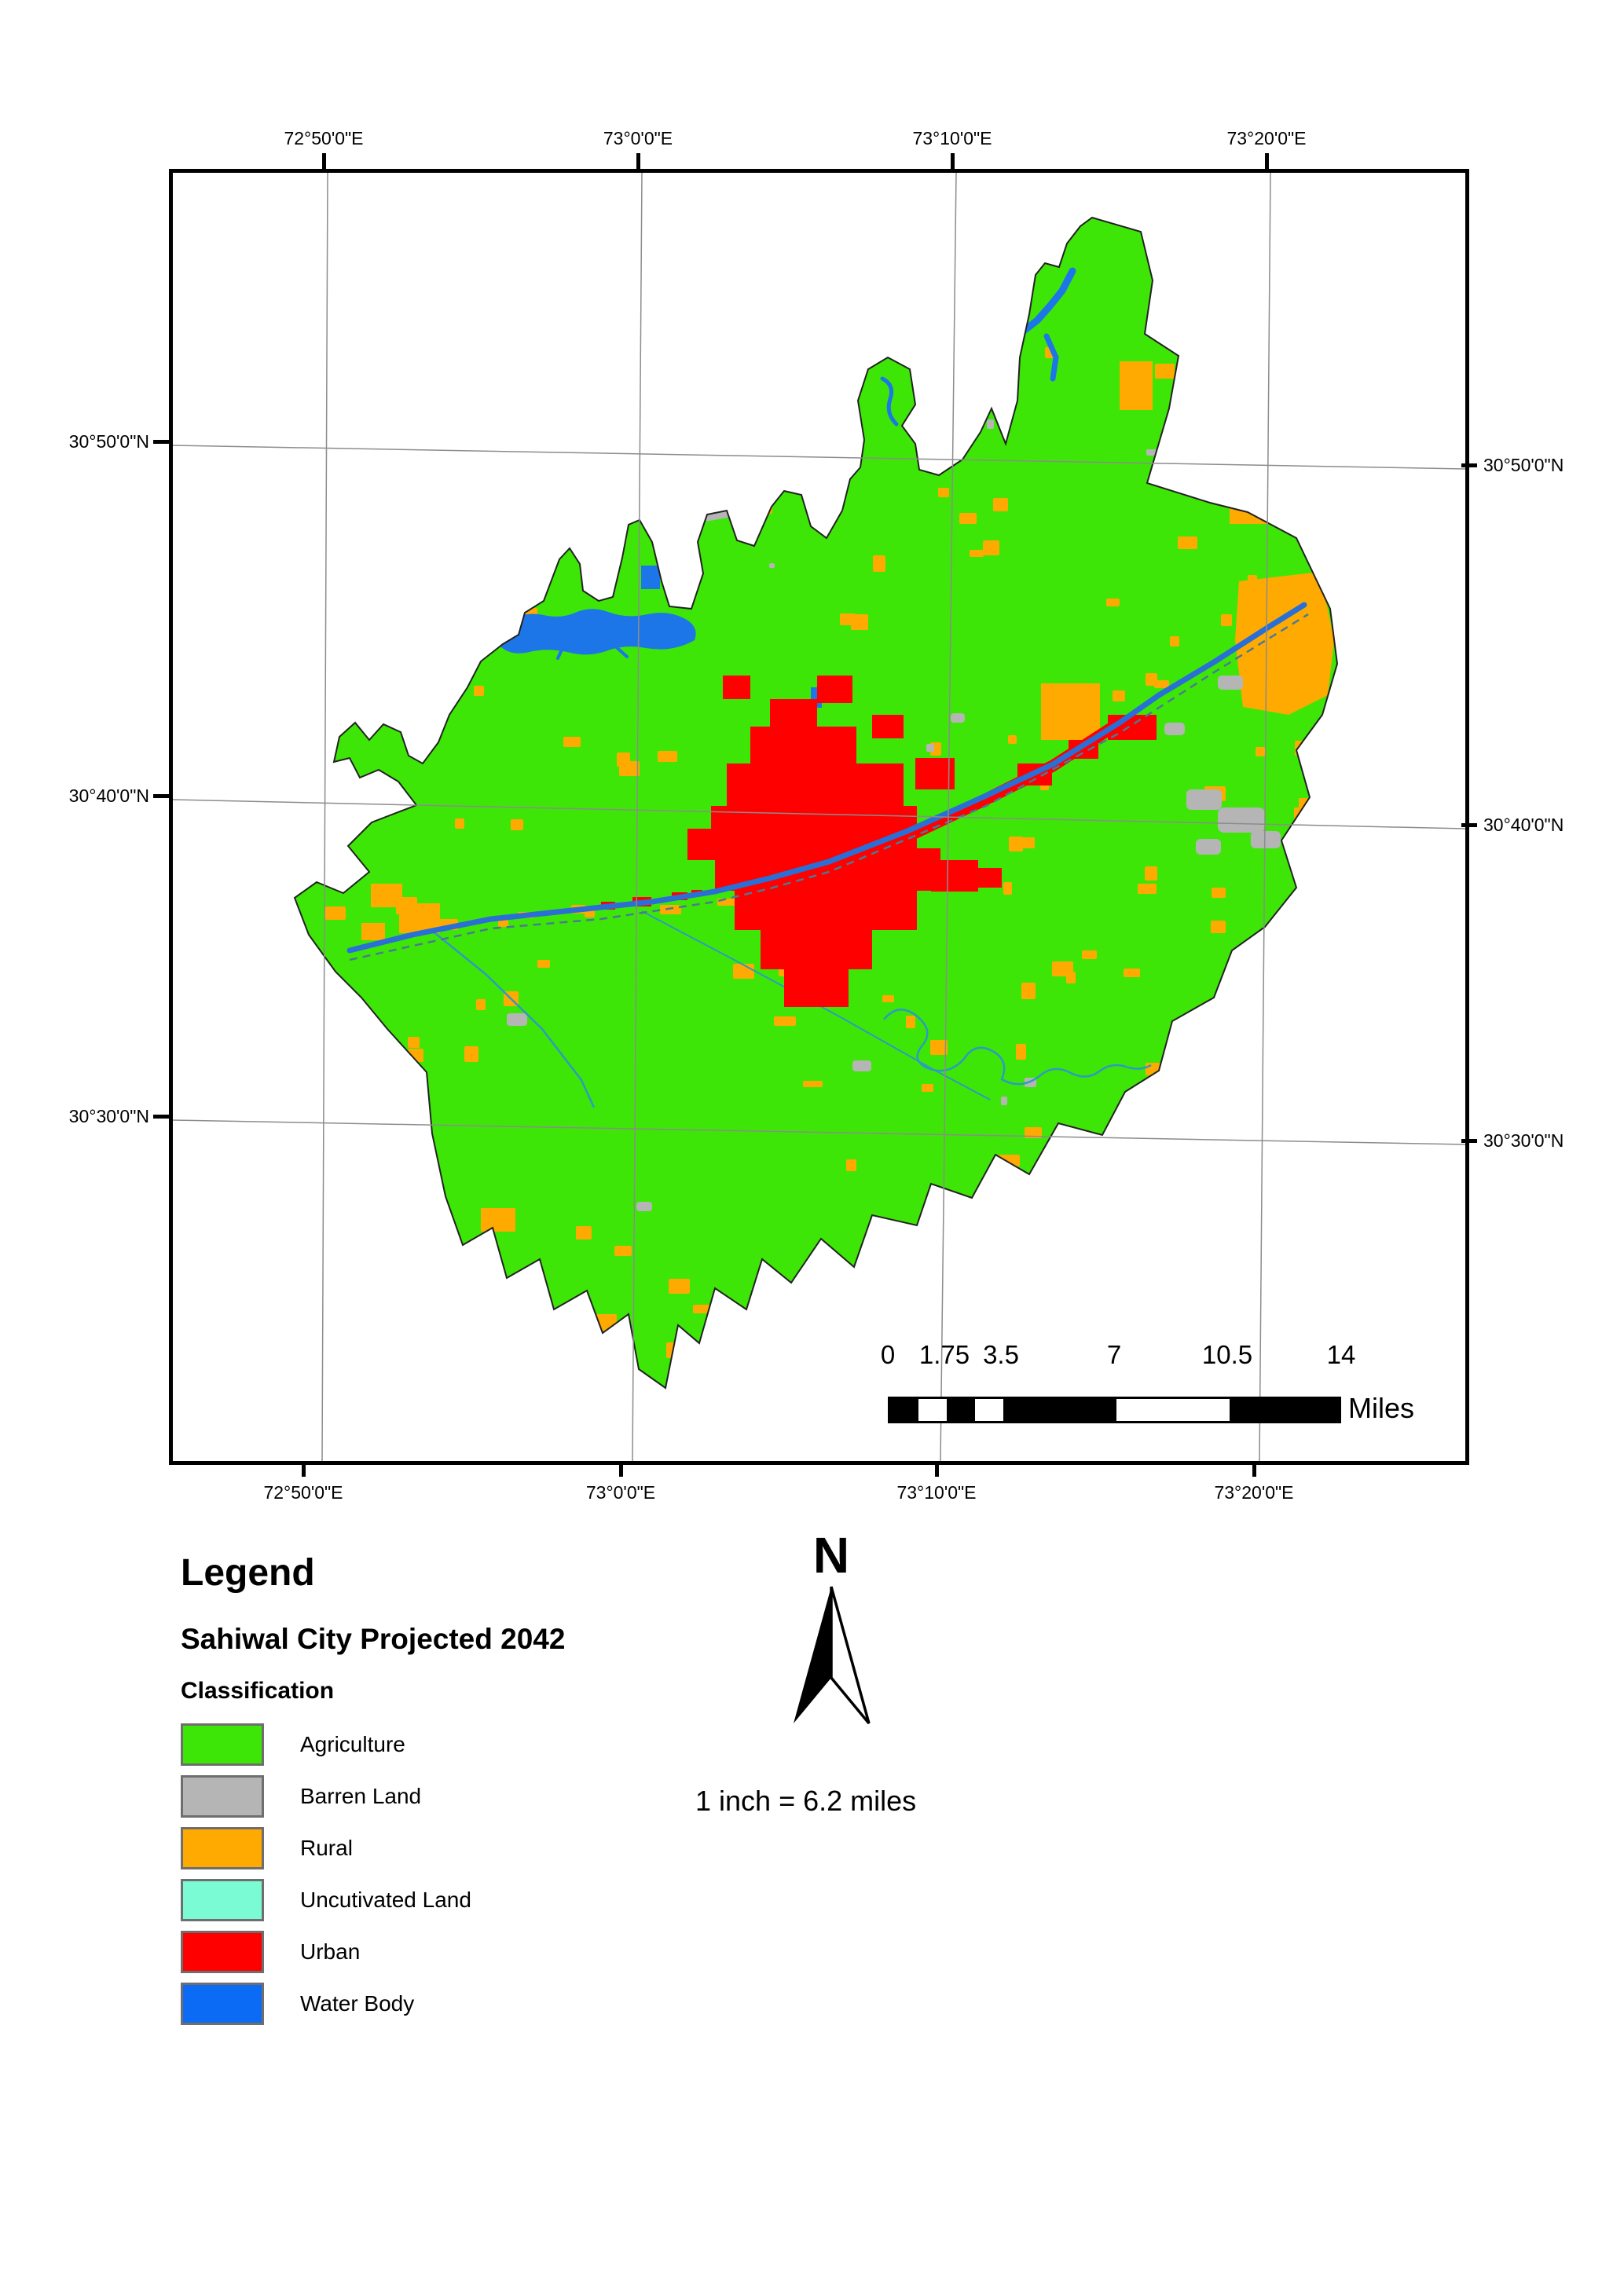 This screenshot has width=1624, height=2296. I want to click on coord-left-2: 30°40'0"N, so click(109, 795).